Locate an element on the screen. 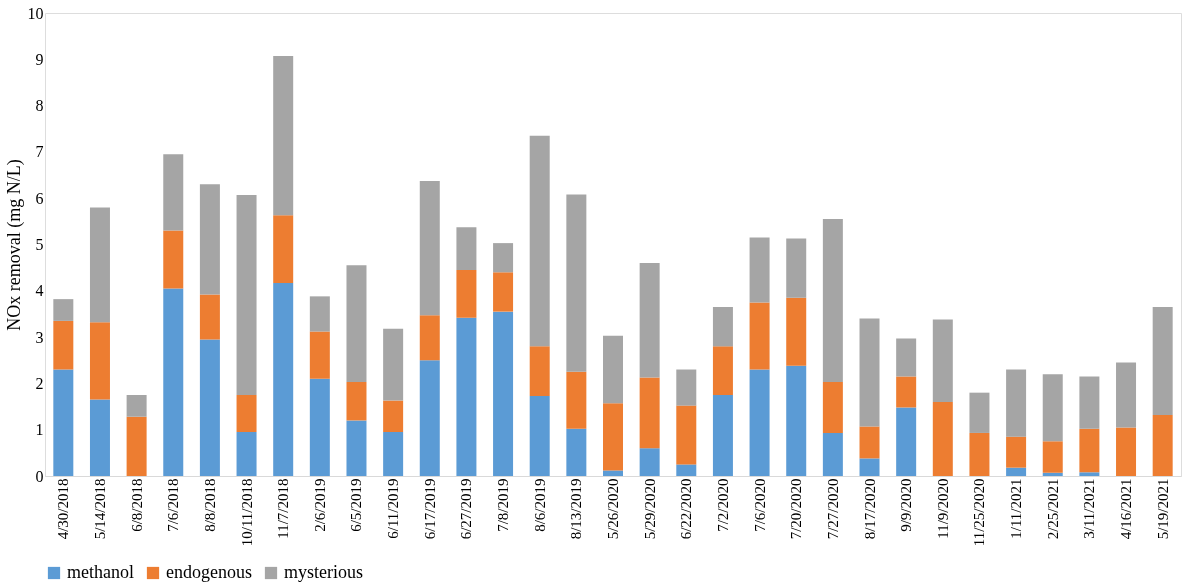 This screenshot has height=587, width=1186. x-tick-label: 6/22/2020 is located at coordinates (686, 509).